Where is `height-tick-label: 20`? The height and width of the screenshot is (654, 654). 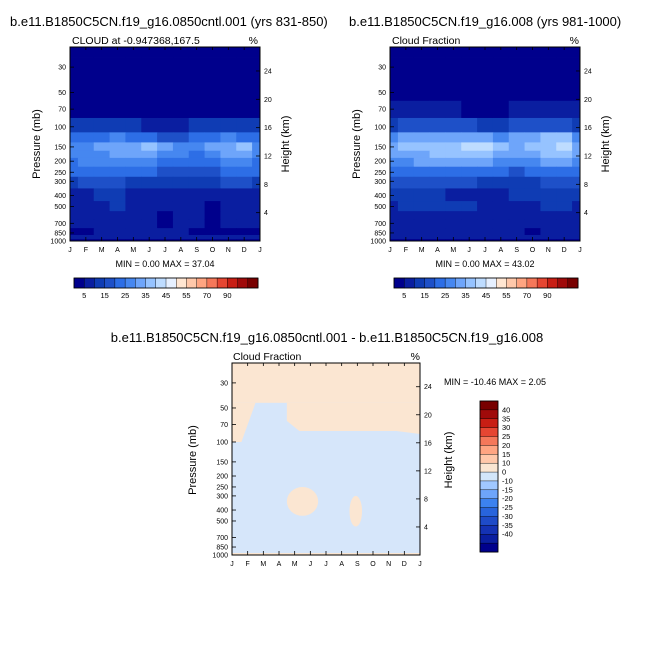 height-tick-label: 20 is located at coordinates (268, 100).